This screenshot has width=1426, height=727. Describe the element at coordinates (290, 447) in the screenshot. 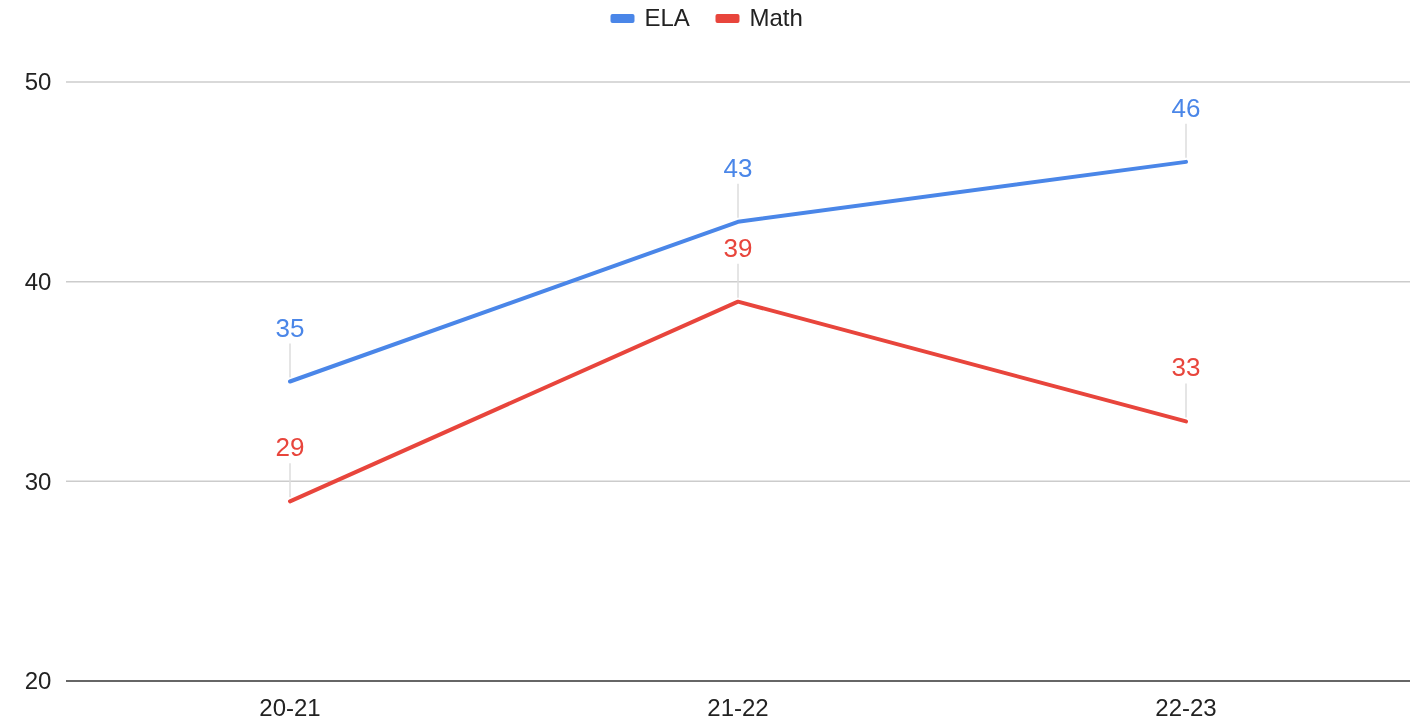

I see `data-label: 29` at that location.